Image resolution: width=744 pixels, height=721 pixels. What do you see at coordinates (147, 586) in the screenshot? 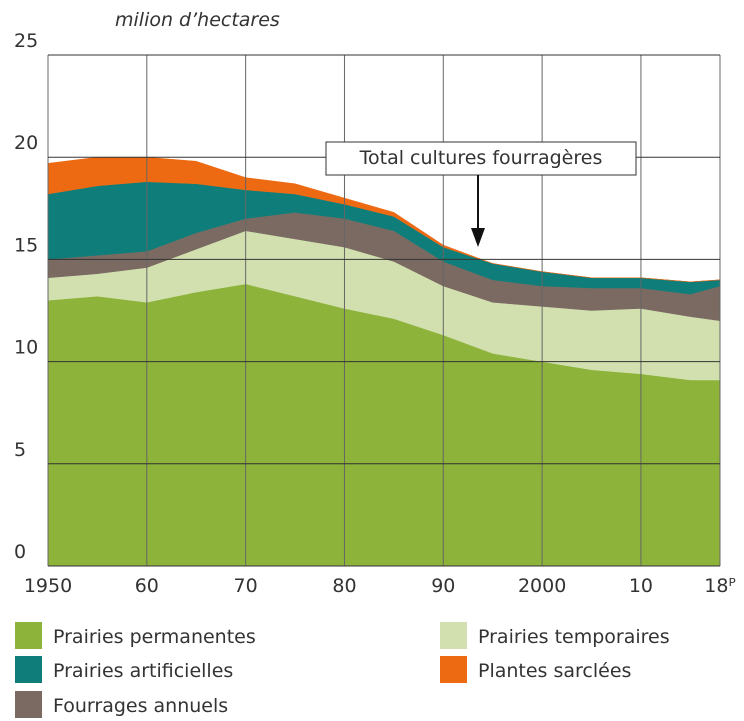
I see `x-tick-label: 60` at bounding box center [147, 586].